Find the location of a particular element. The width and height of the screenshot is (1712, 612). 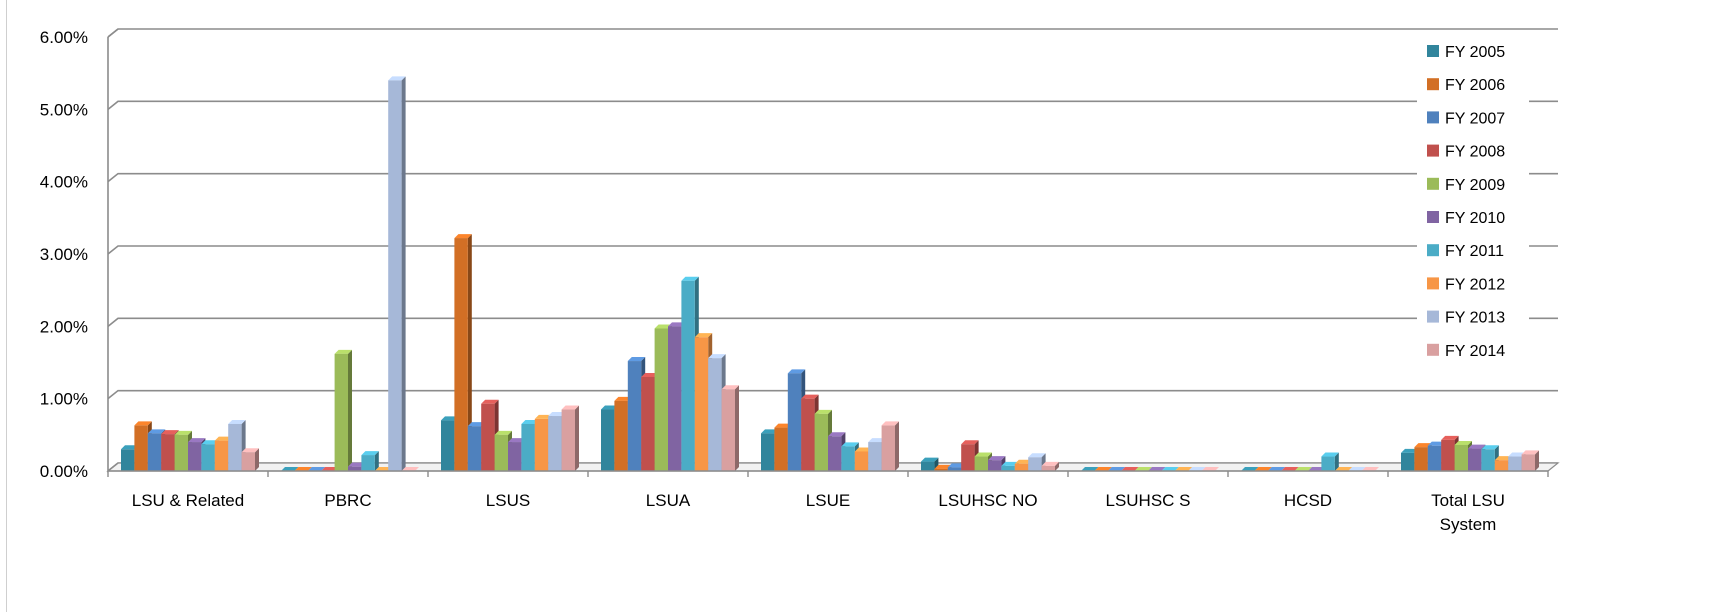

legend-entry: FY 2009 is located at coordinates (1466, 185).